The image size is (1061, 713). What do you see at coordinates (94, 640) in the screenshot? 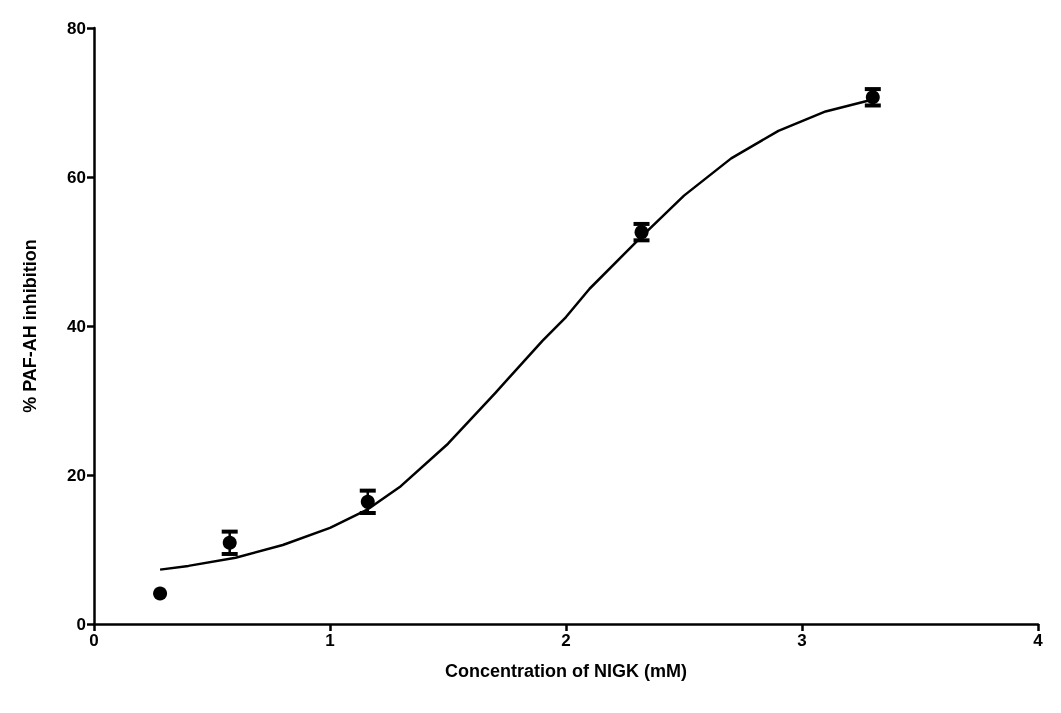
I see `x-tick-label: 0` at bounding box center [94, 640].